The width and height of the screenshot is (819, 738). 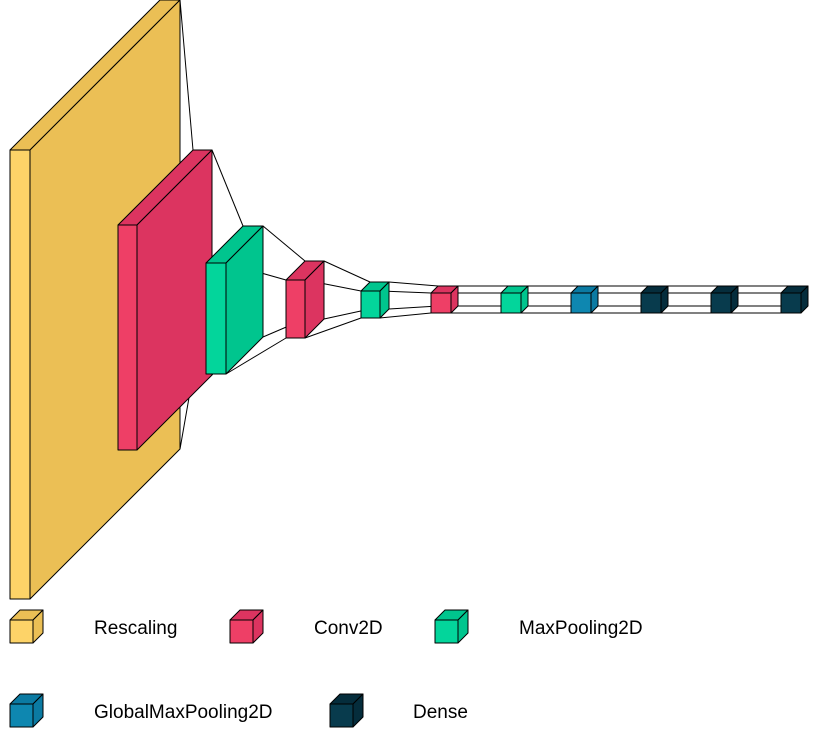 What do you see at coordinates (183, 712) in the screenshot?
I see `legend-label: GlobalMaxPooling2D` at bounding box center [183, 712].